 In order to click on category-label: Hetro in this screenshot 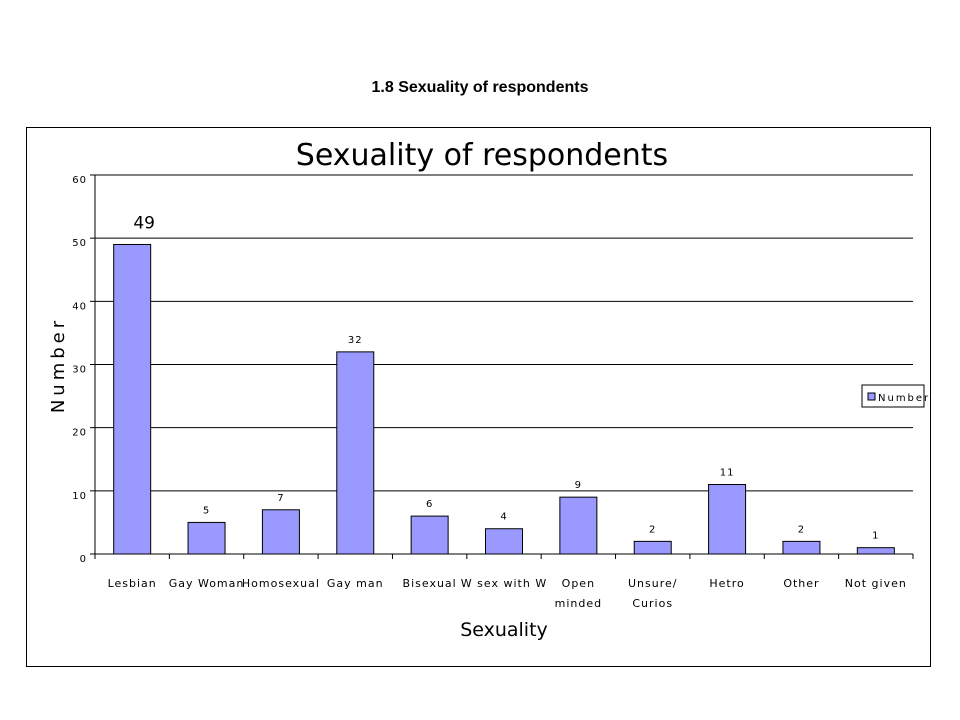, I will do `click(726, 583)`.